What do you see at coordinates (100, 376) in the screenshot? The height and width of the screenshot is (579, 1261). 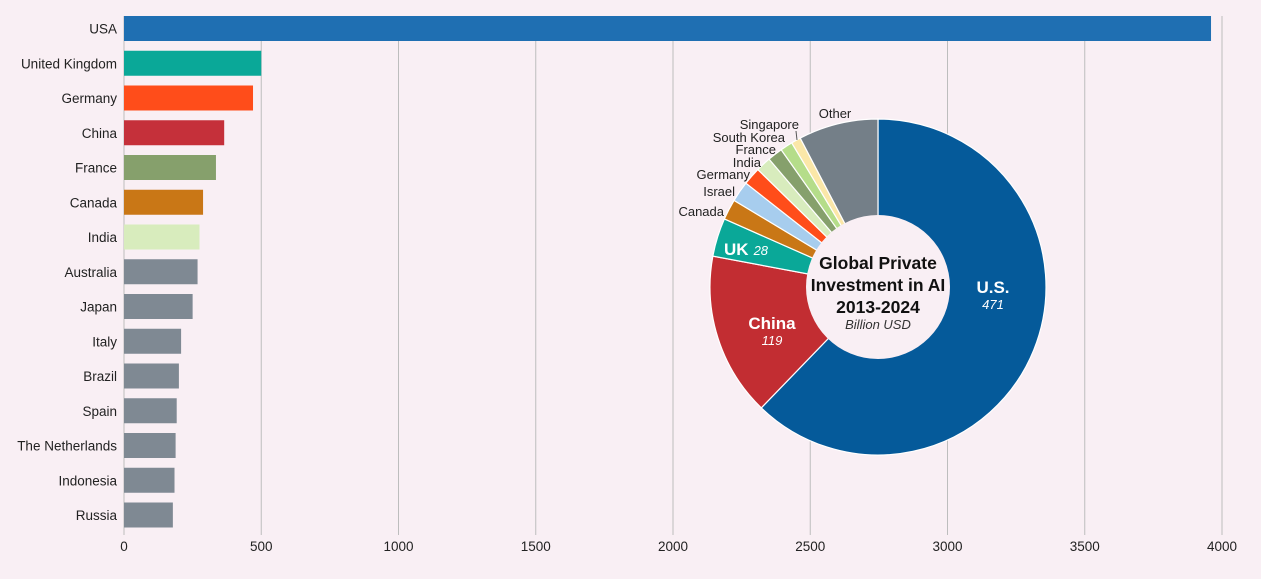 I see `category-label: Brazil` at bounding box center [100, 376].